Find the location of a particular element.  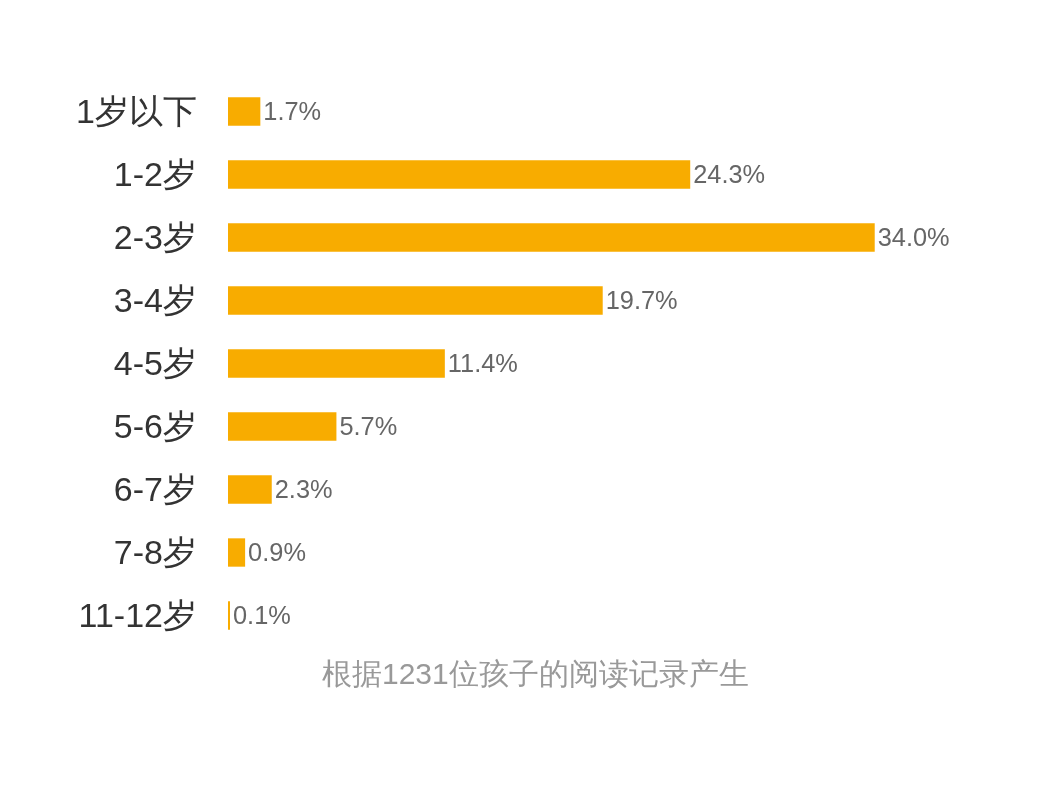

data-label: 34.0% is located at coordinates (913, 237).